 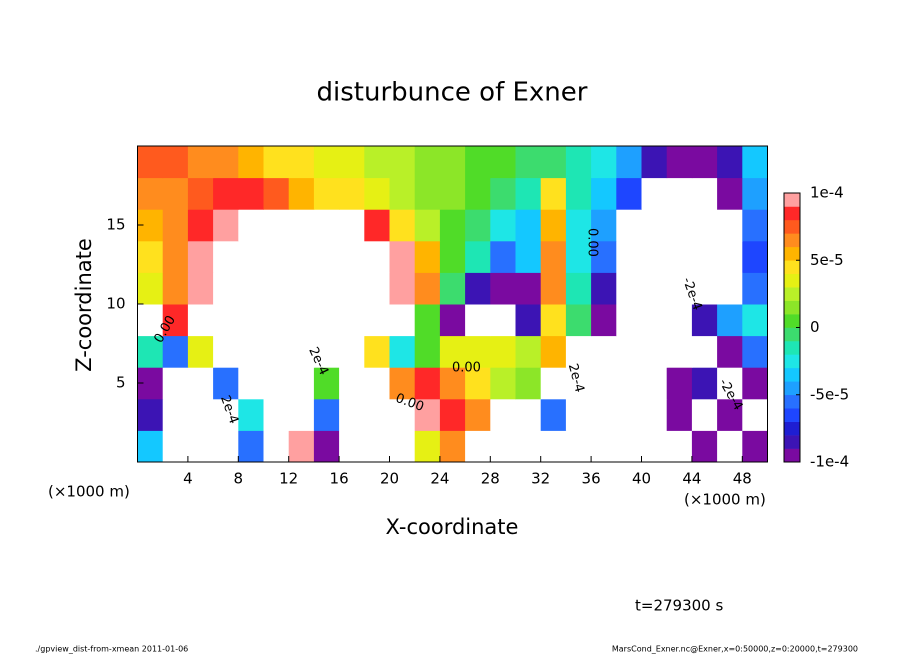 I want to click on y-tick-label: 5, so click(x=121, y=383).